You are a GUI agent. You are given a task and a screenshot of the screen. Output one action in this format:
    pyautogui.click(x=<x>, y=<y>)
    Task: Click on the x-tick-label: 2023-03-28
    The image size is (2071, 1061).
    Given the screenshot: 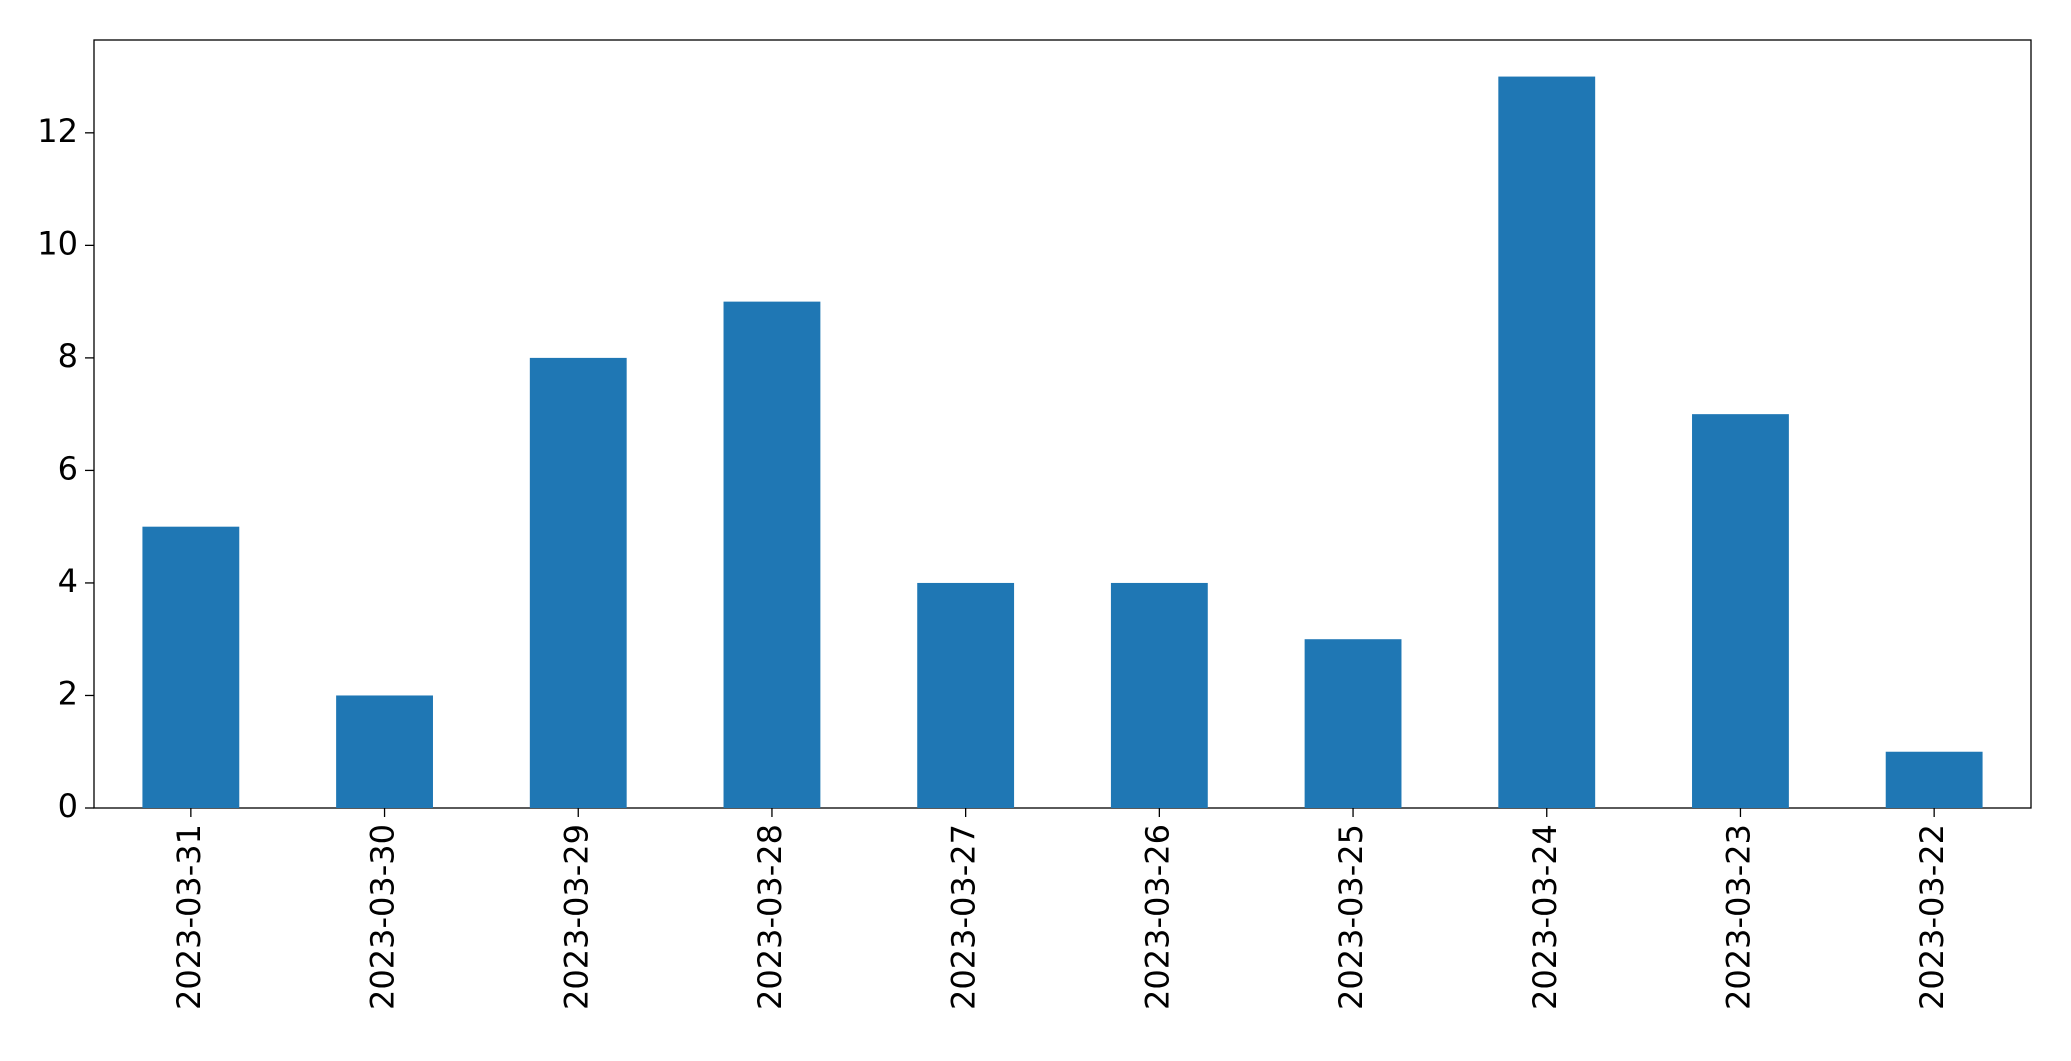 What is the action you would take?
    pyautogui.click(x=770, y=917)
    